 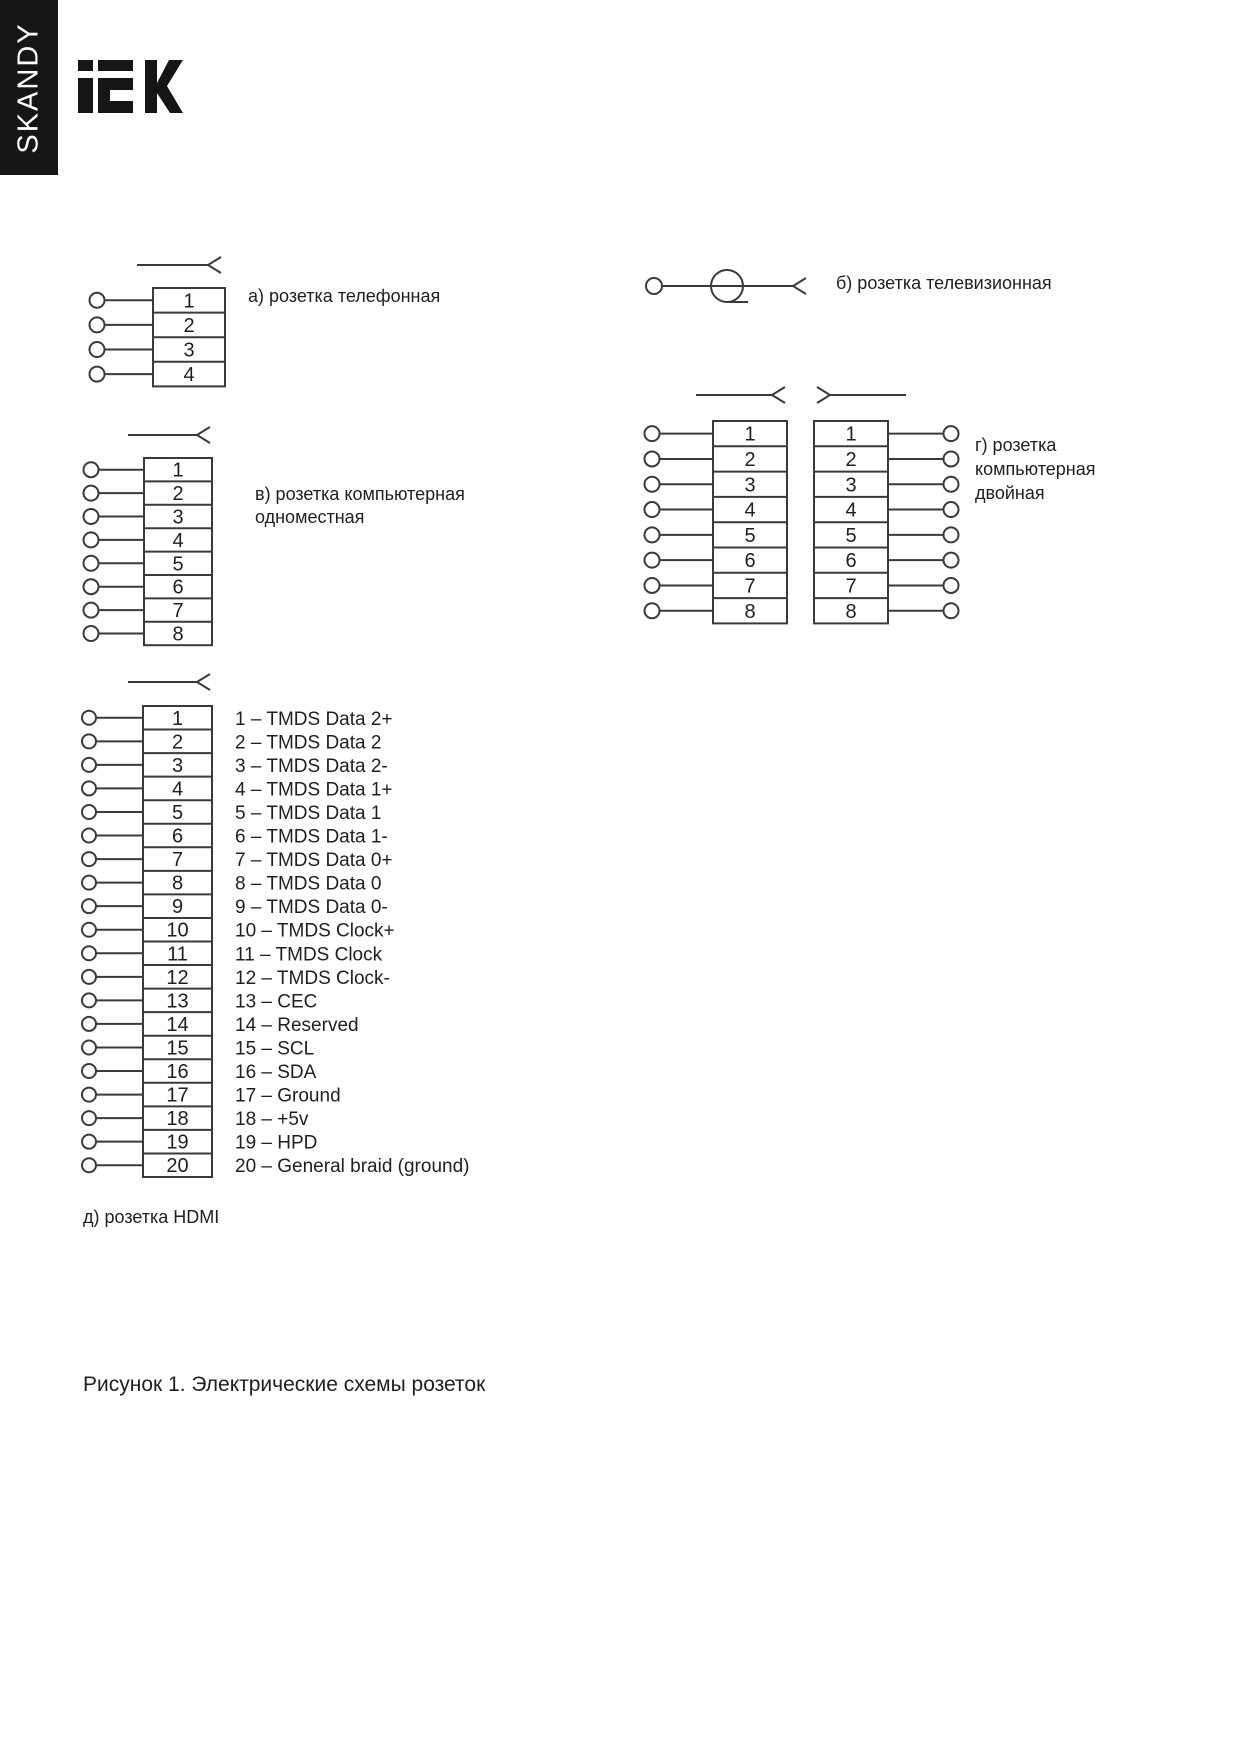 What do you see at coordinates (297, 1025) in the screenshot?
I see `hdmi-pin-description: 14 – Reserved` at bounding box center [297, 1025].